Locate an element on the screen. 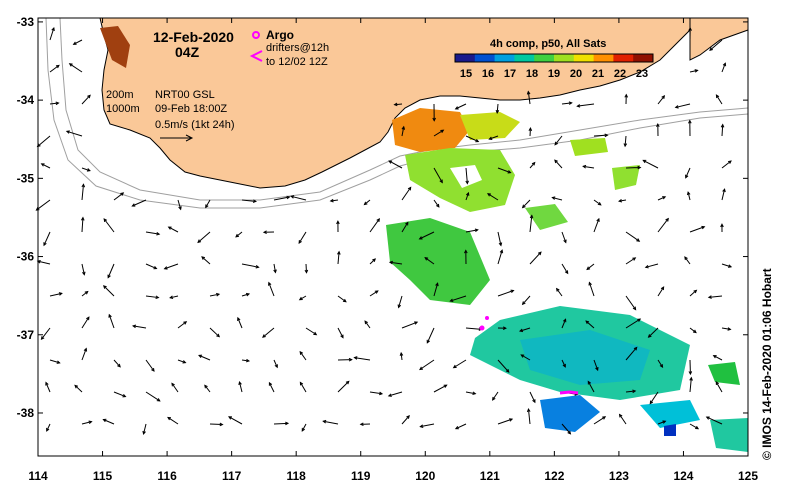 This screenshot has height=492, width=790. lon-tick-label: 124 is located at coordinates (683, 476).